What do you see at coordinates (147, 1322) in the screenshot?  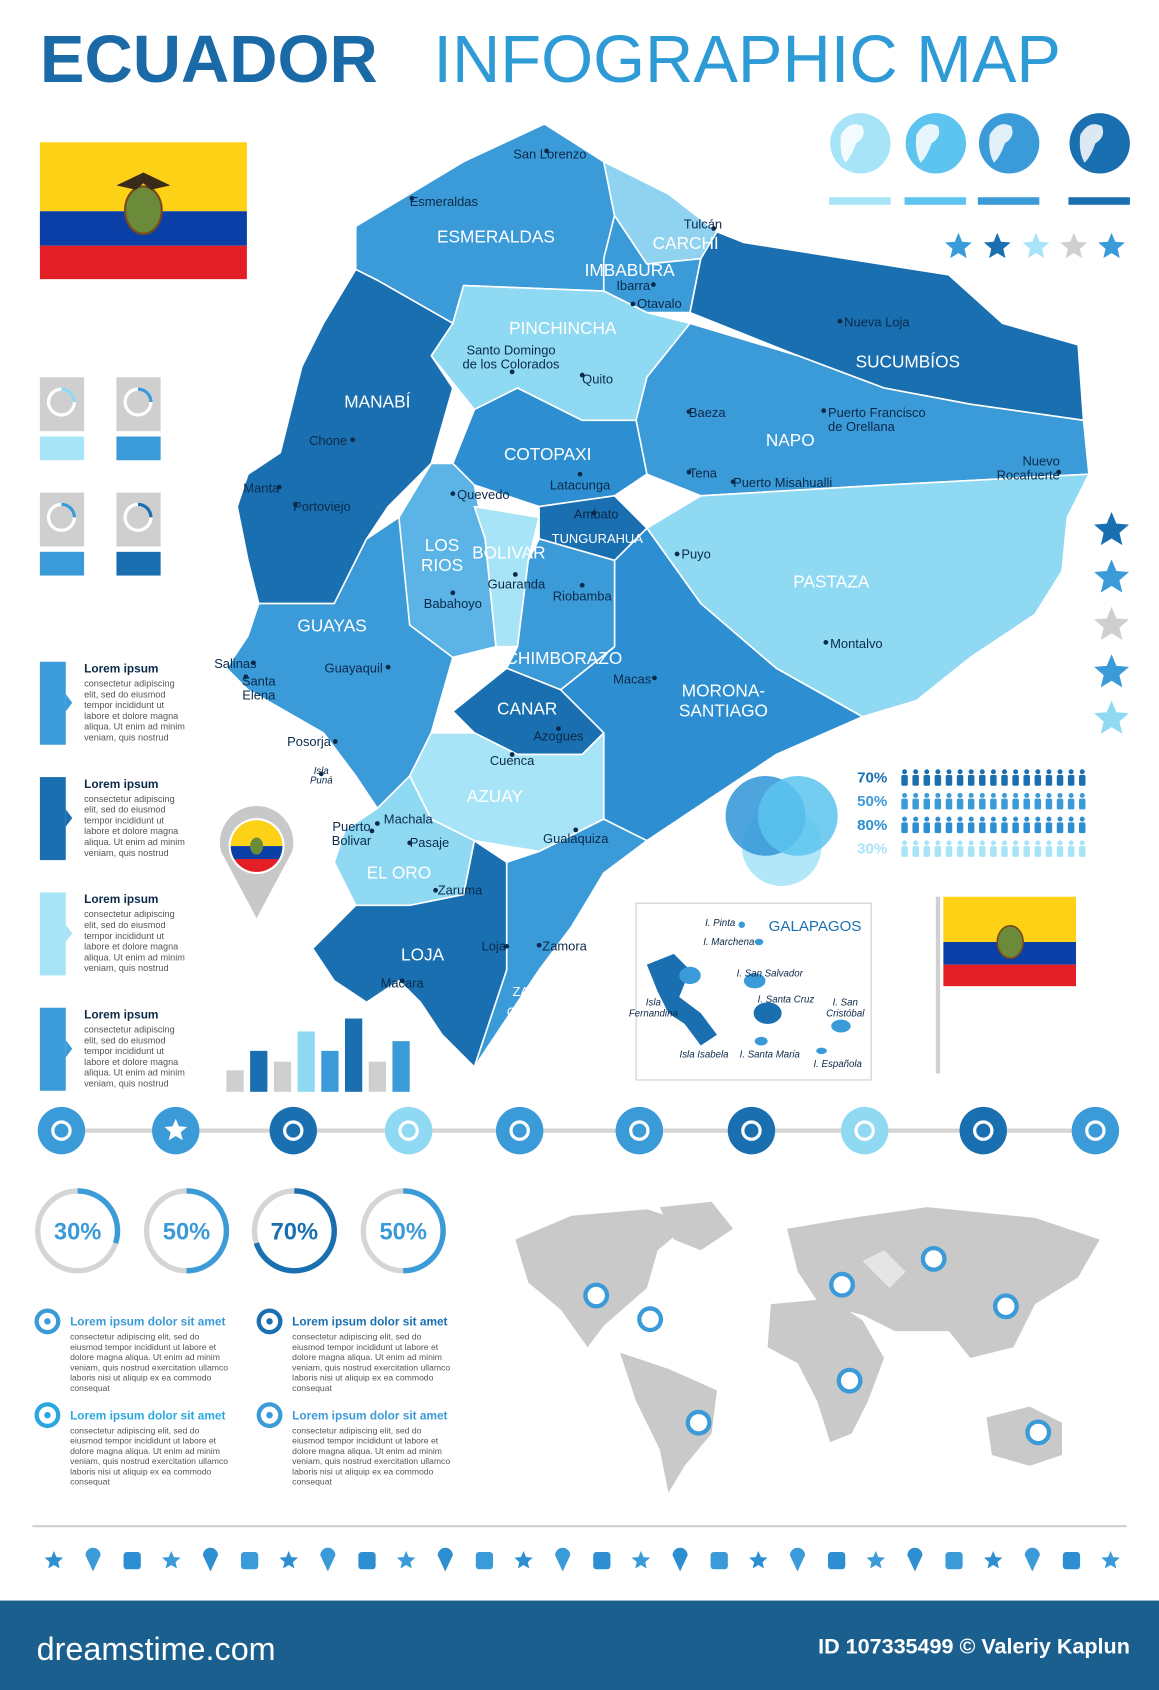 I see `item-title: Lorem ipsum dolor sit amet` at bounding box center [147, 1322].